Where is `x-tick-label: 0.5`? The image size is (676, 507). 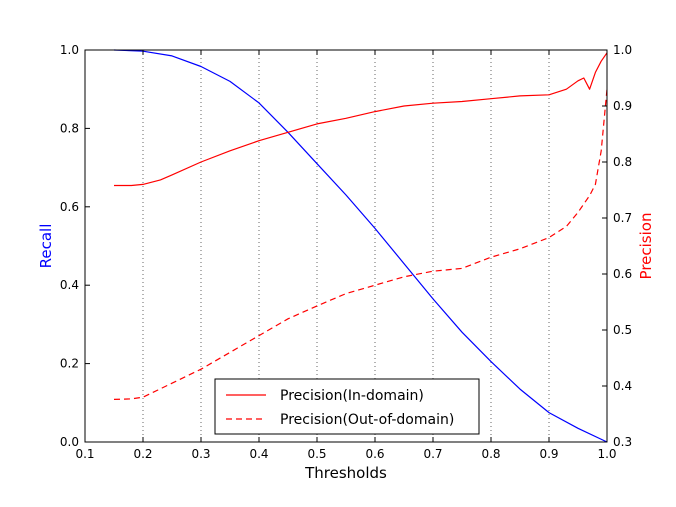 x-tick-label: 0.5 is located at coordinates (316, 454).